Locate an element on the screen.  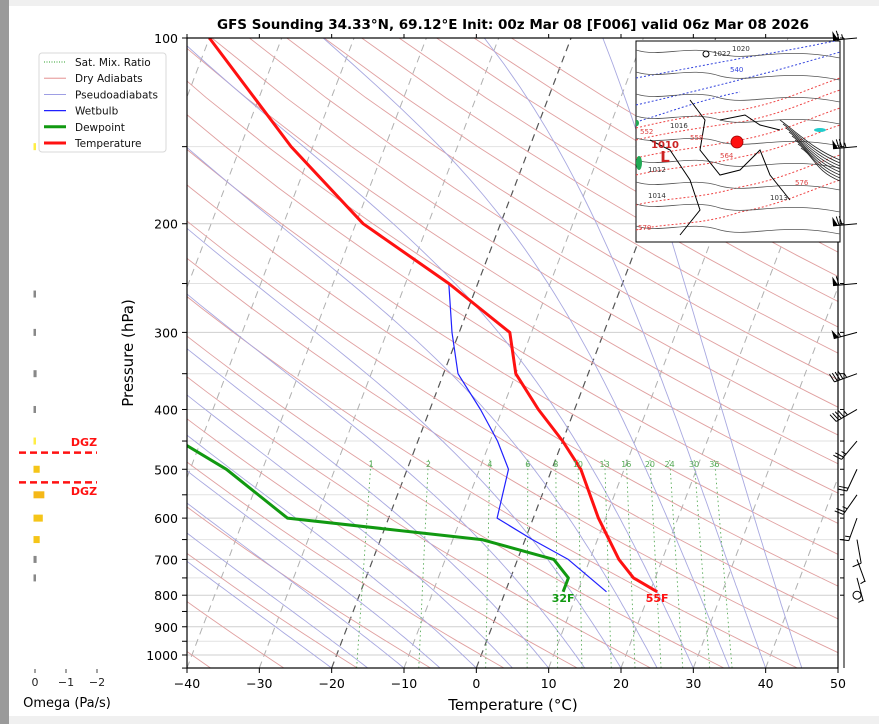
location-marker is located at coordinates (737, 142).